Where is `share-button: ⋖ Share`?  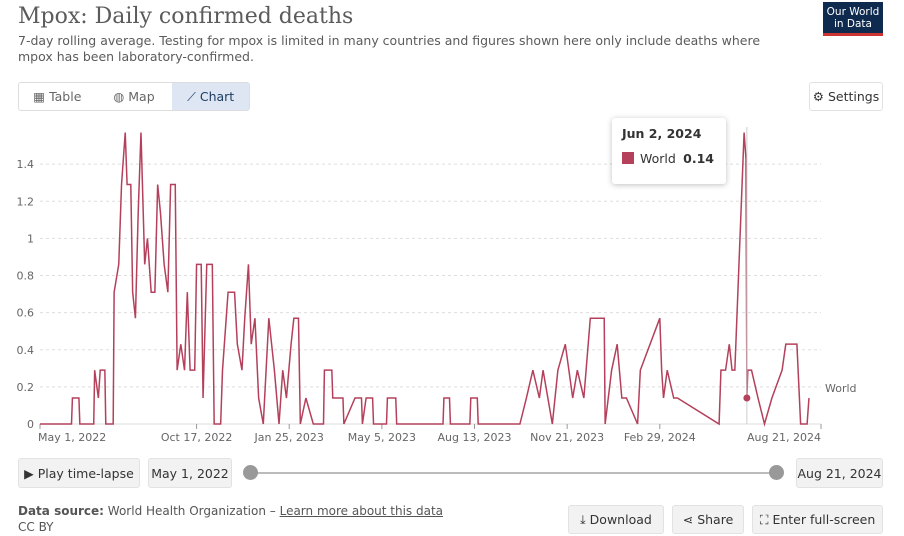
share-button: ⋖ Share is located at coordinates (708, 519).